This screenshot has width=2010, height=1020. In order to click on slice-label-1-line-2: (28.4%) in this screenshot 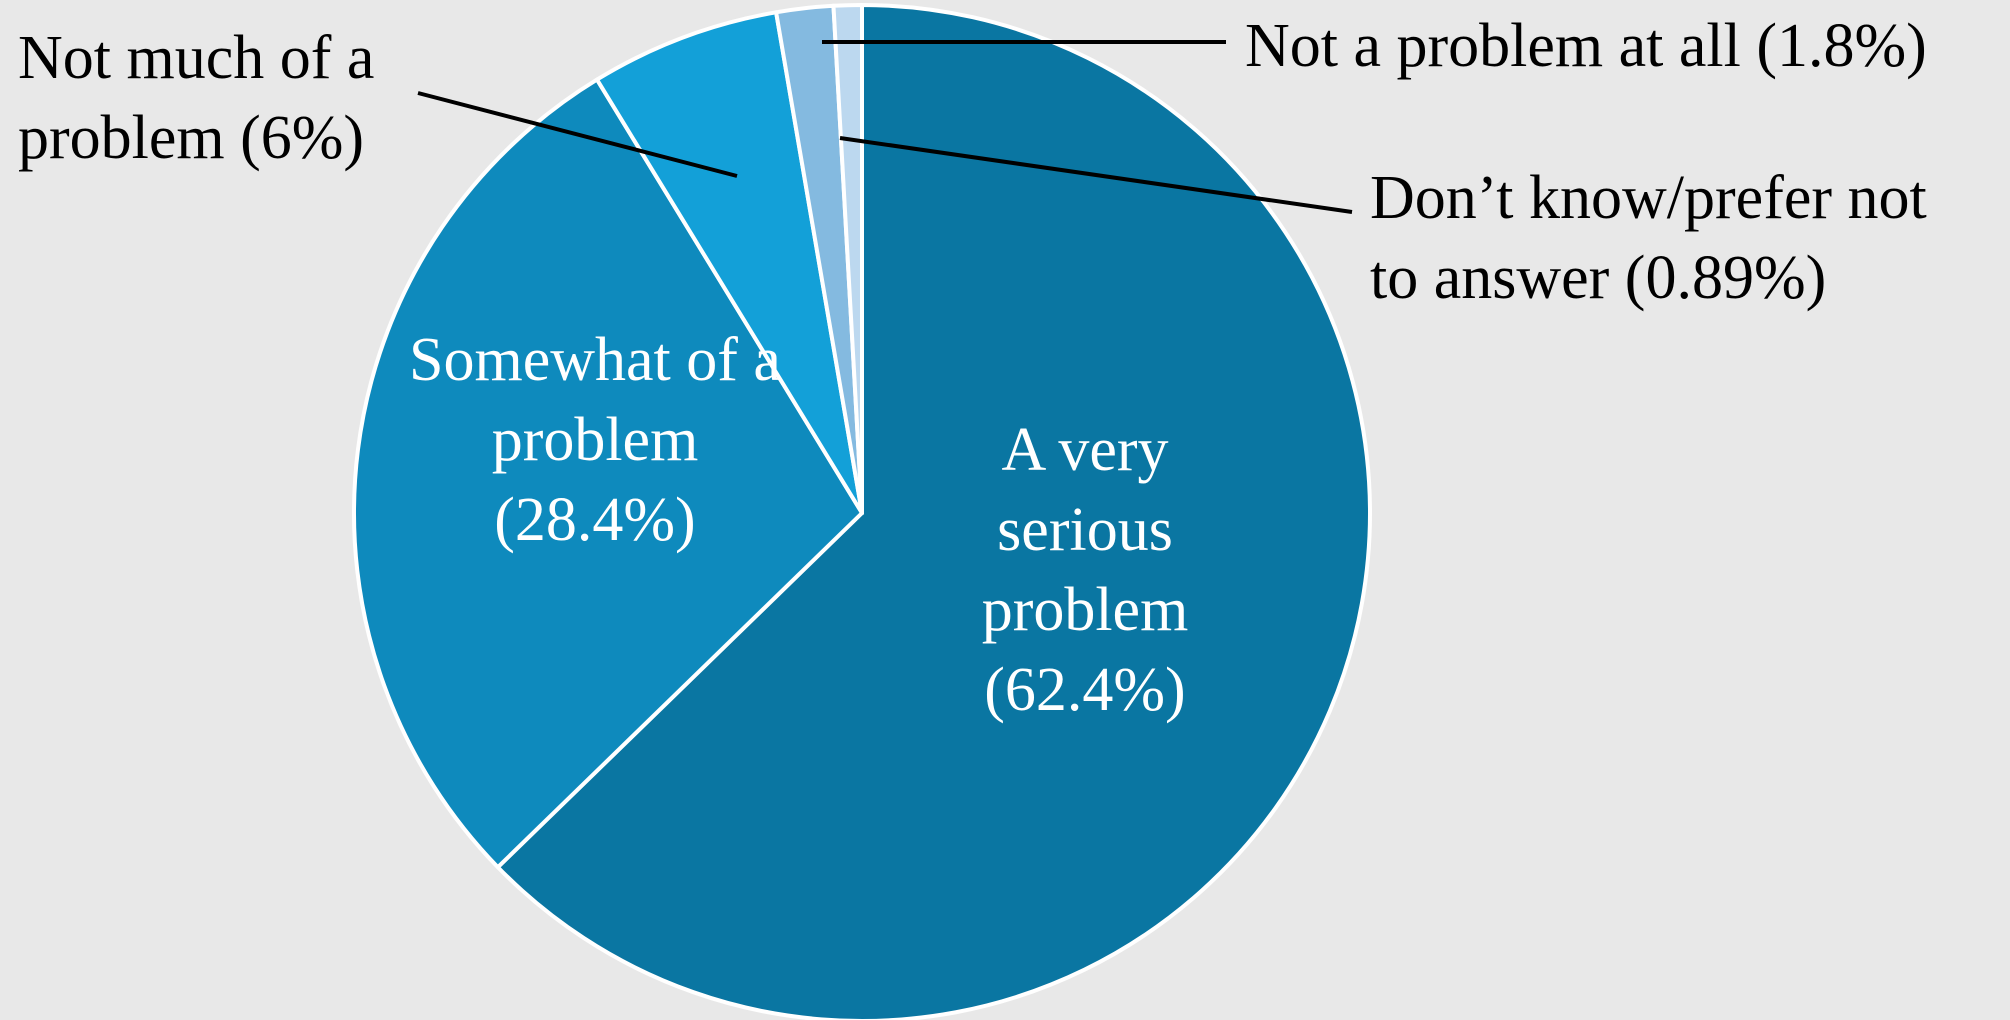, I will do `click(594, 520)`.